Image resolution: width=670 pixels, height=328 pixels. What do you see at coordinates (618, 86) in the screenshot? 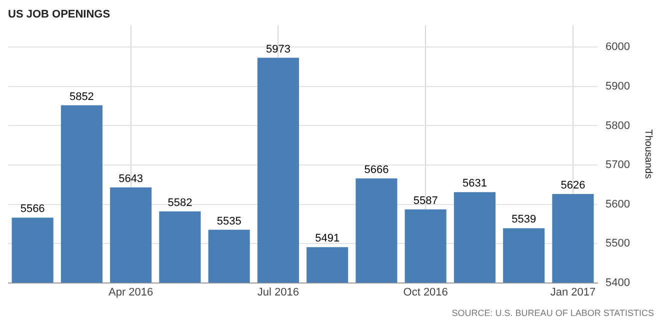
I see `y-tick-label: 5900` at bounding box center [618, 86].